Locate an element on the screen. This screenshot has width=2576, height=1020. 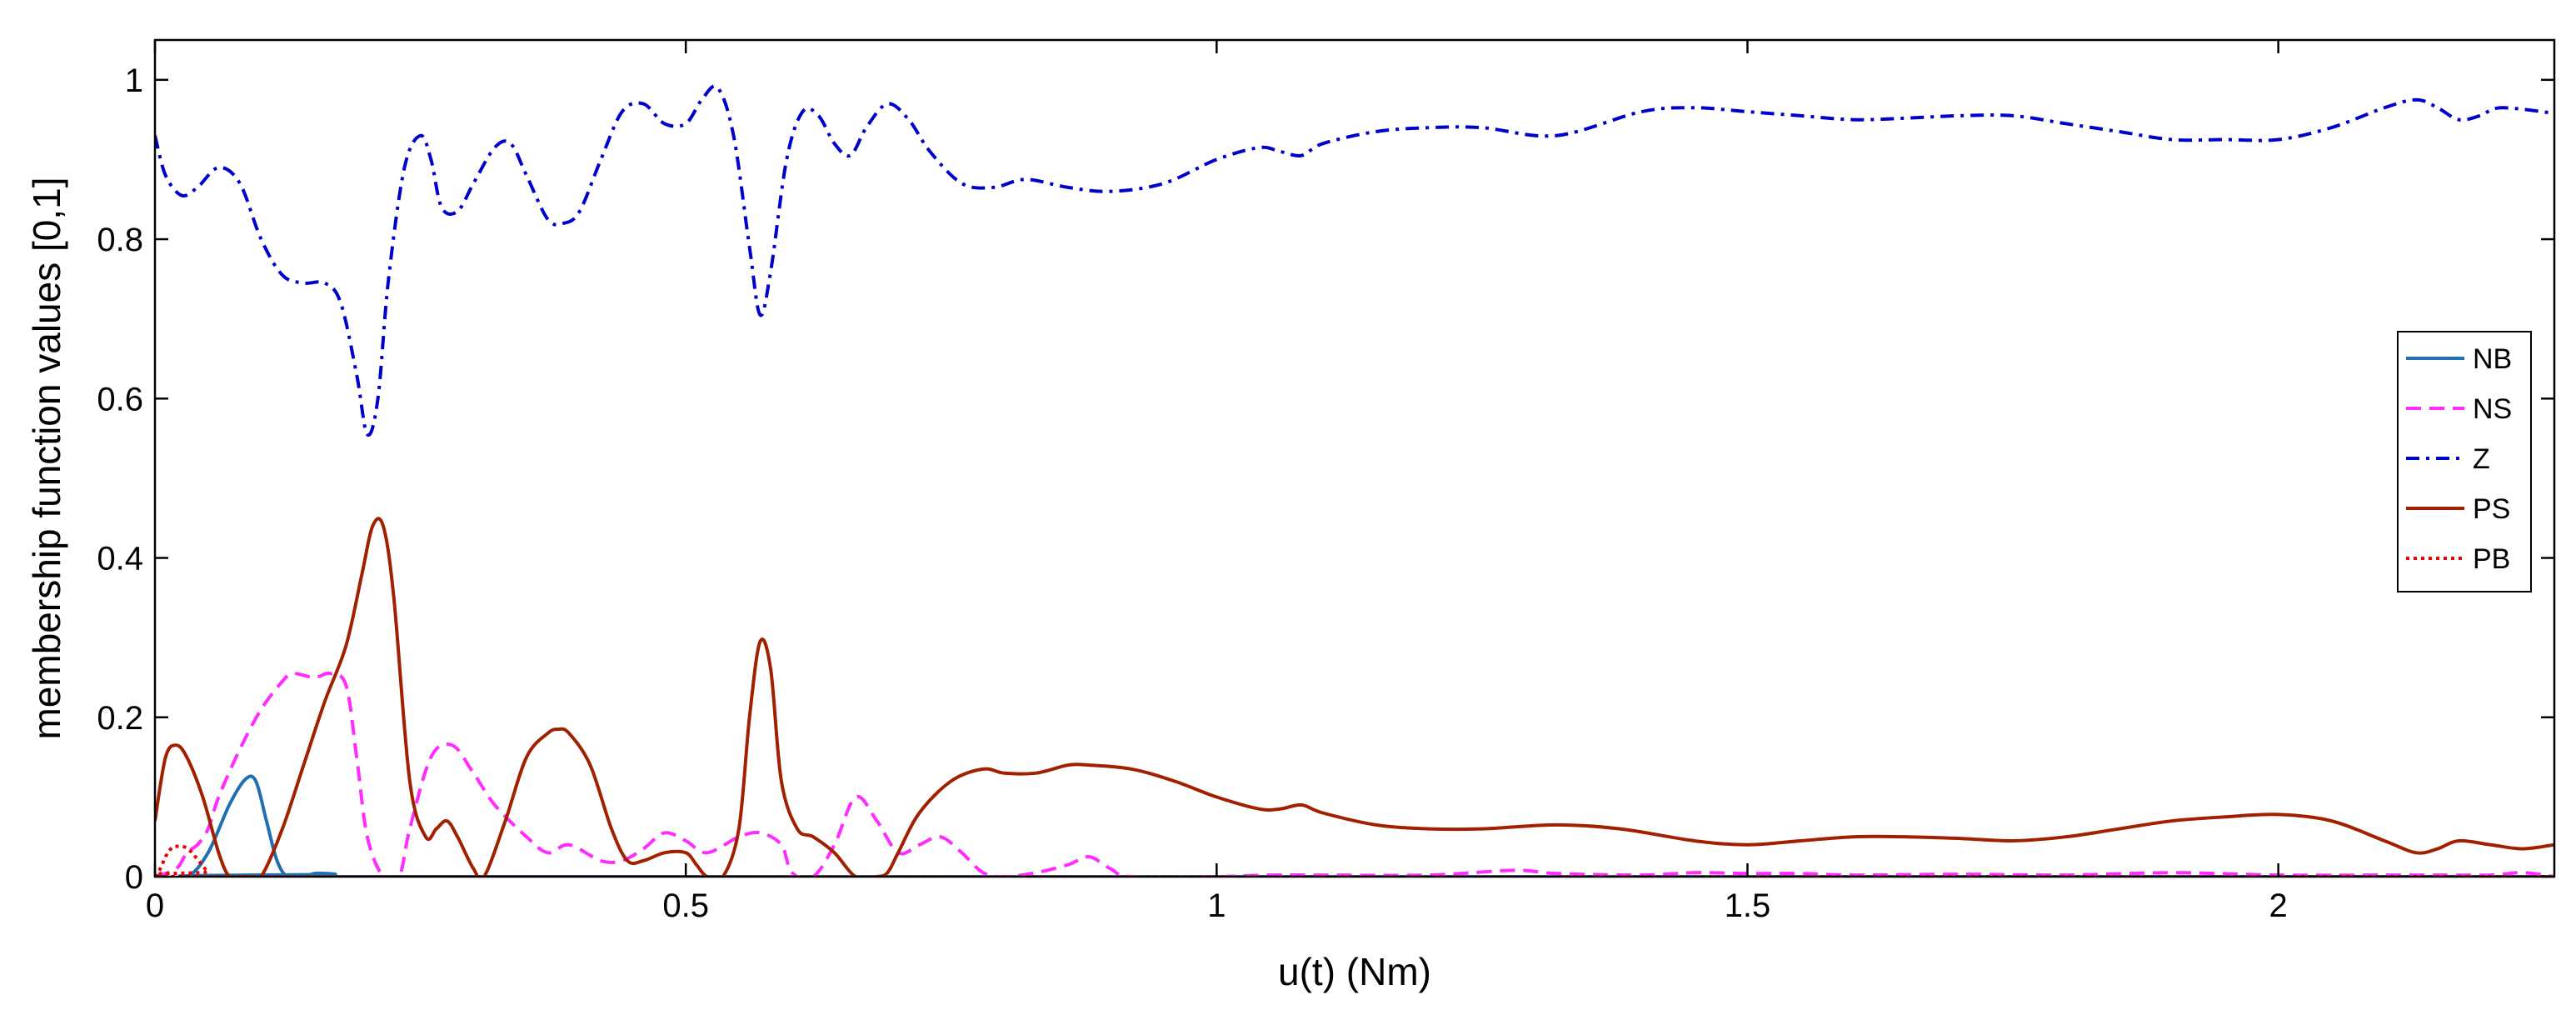
legend: NB NS Z PS PB is located at coordinates (2464, 461).